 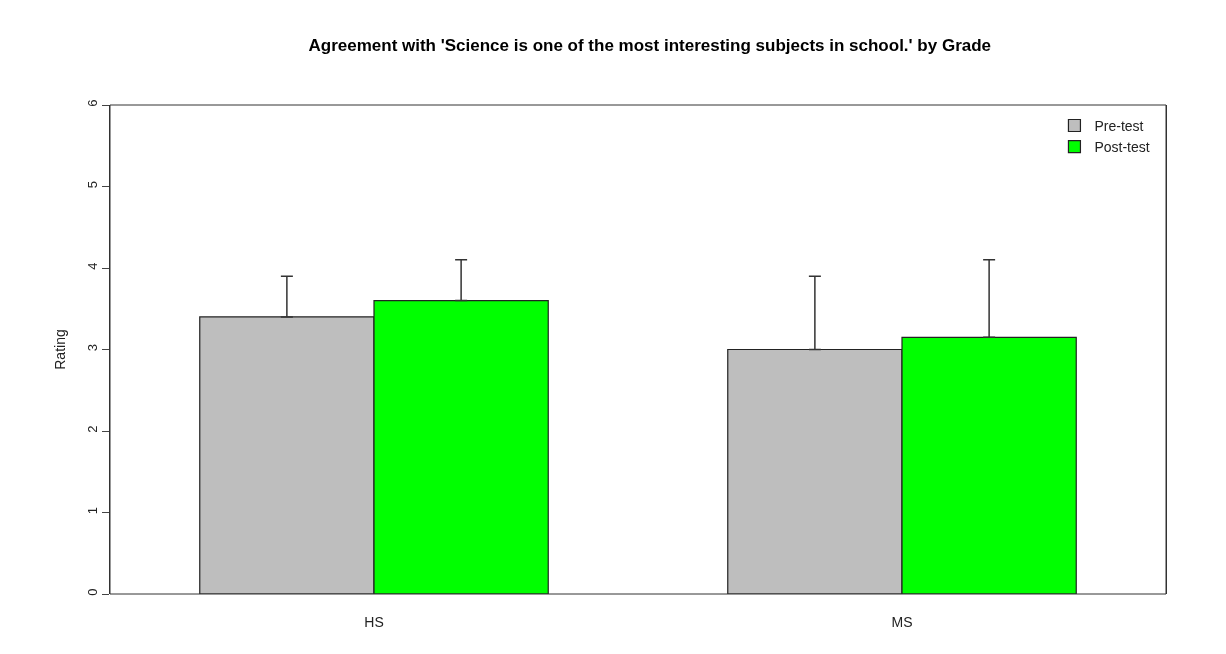 I want to click on y-tick-label: 3, so click(x=92, y=347).